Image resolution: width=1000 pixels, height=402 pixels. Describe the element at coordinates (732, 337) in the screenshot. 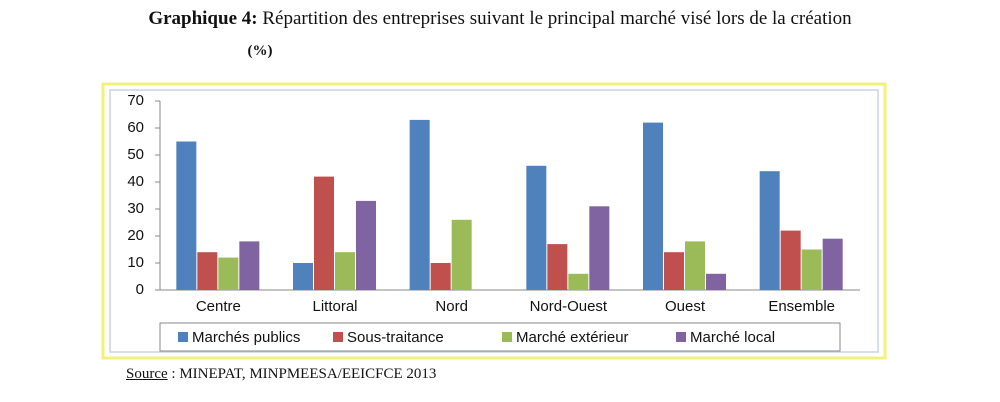

I see `legend-label: Marché local` at that location.